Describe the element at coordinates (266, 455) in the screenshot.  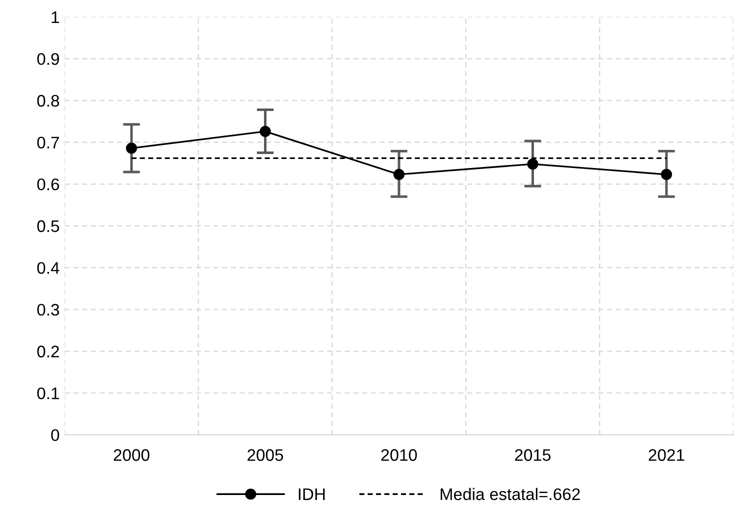
I see `x-tick-label: 2005` at that location.